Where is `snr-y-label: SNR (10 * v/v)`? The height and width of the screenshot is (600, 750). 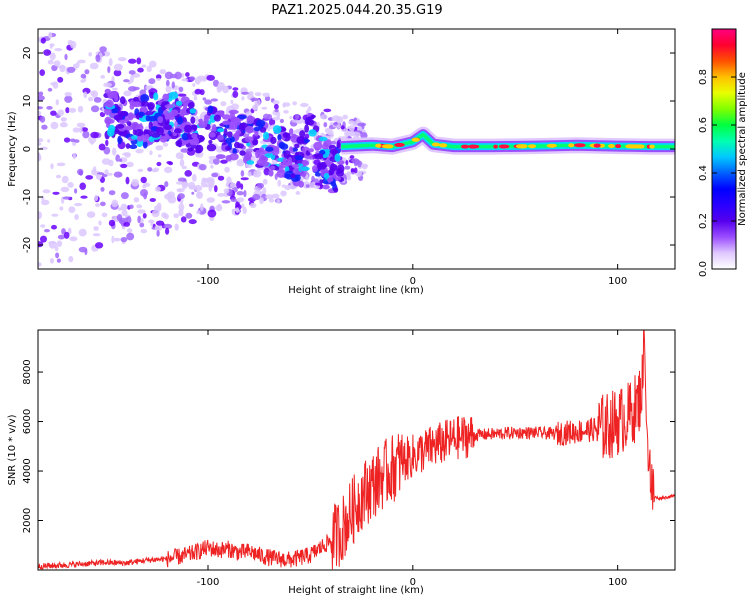 snr-y-label: SNR (10 * v/v) is located at coordinates (12, 449).